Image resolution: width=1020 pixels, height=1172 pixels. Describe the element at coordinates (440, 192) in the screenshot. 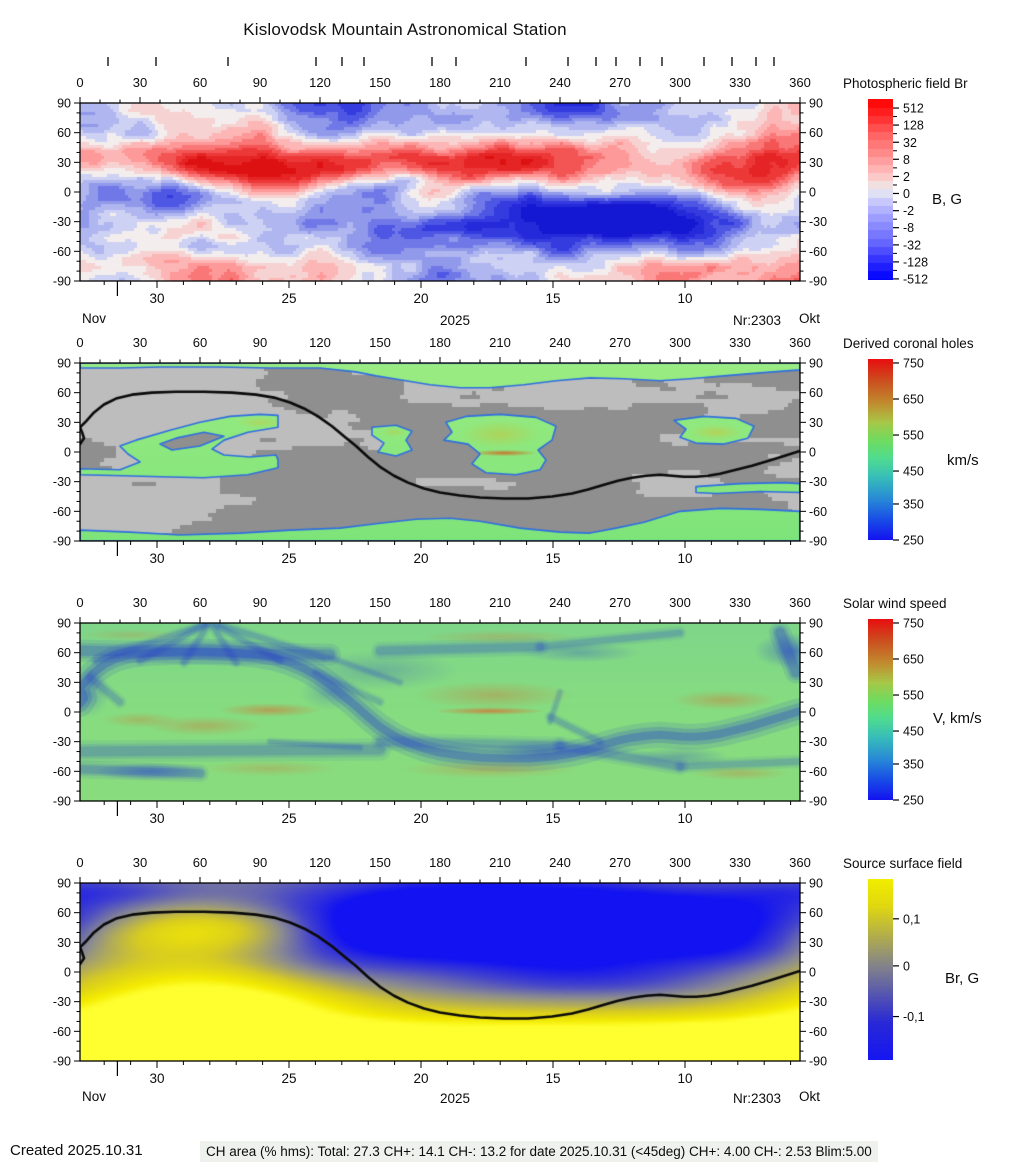

I see `photospheric-field-map` at that location.